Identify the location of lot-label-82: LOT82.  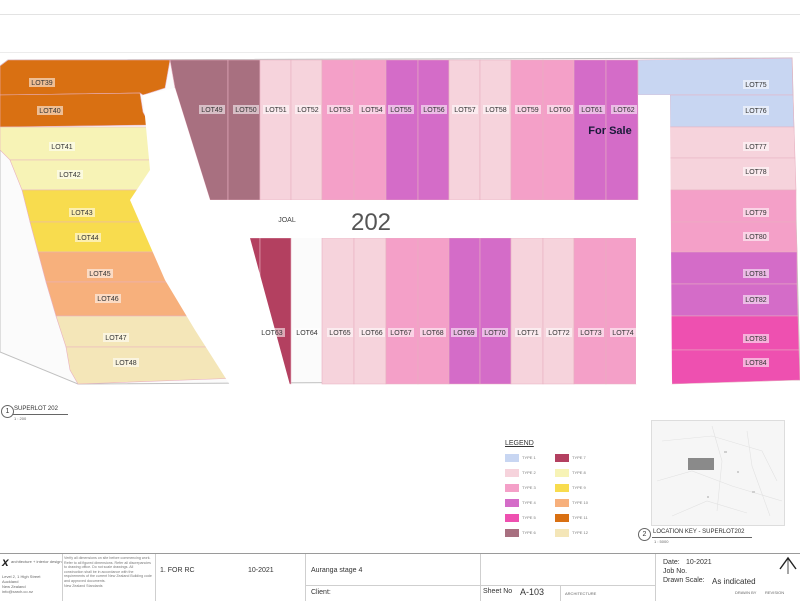
(756, 300).